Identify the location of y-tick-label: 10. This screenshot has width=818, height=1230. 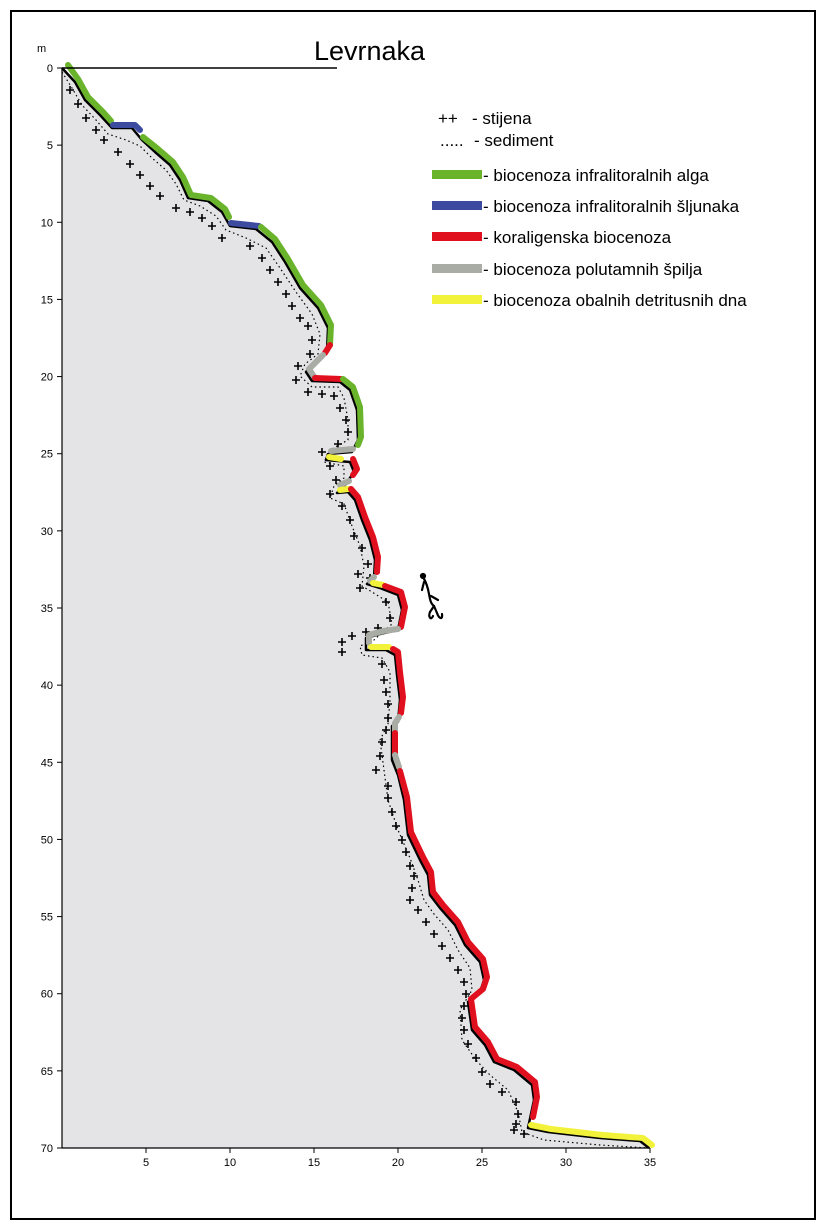
(47, 223).